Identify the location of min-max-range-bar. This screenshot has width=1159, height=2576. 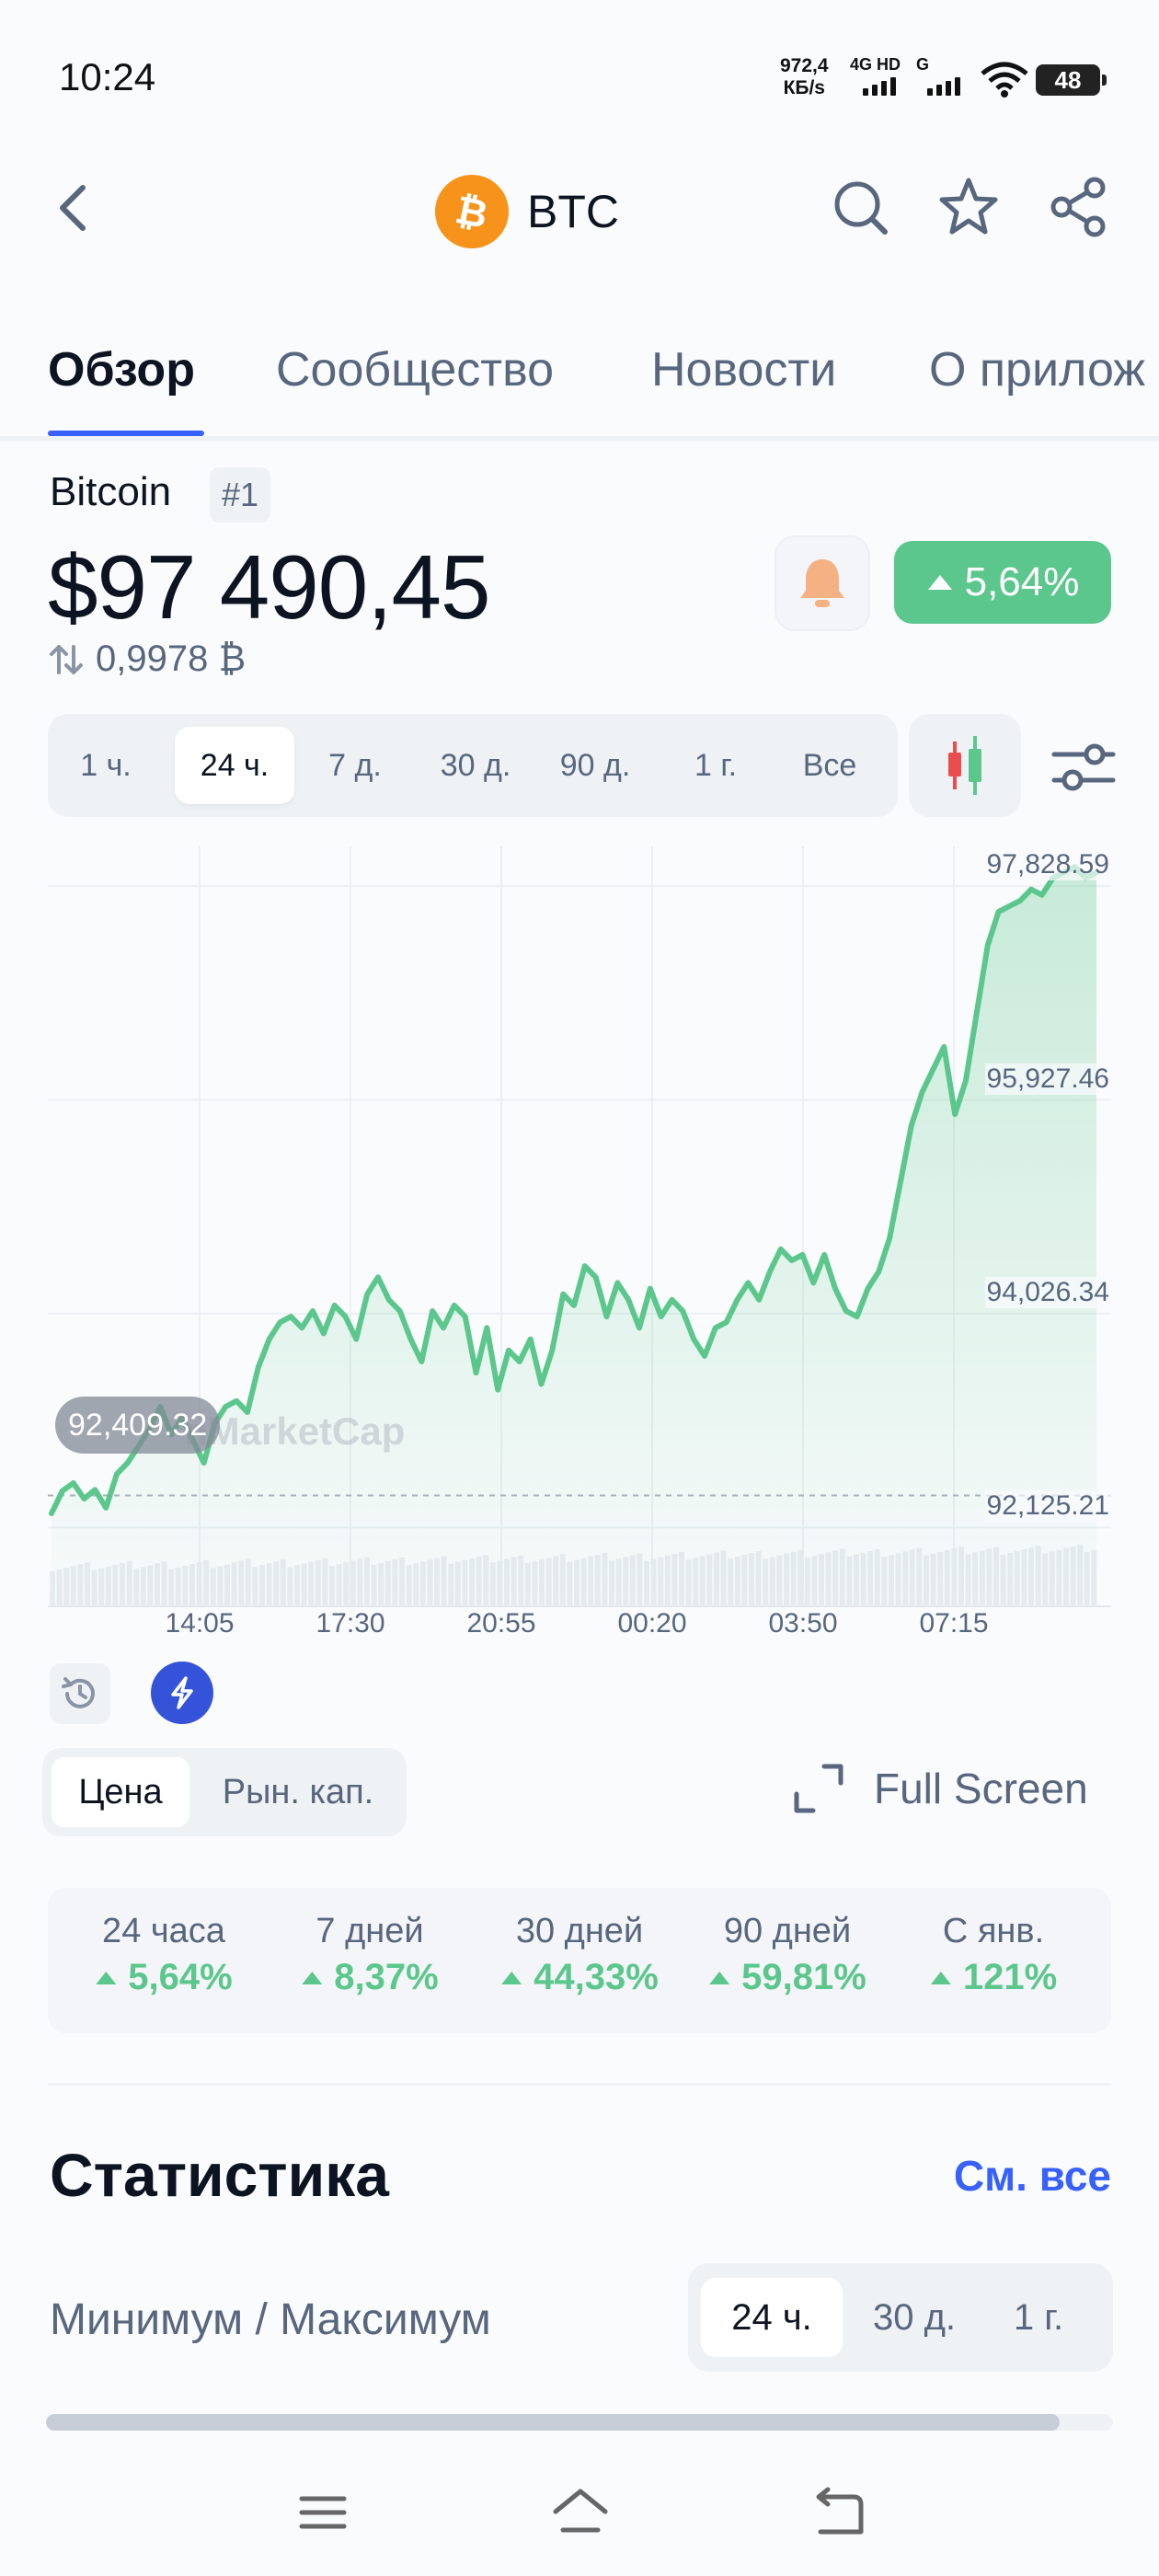
(579, 2422).